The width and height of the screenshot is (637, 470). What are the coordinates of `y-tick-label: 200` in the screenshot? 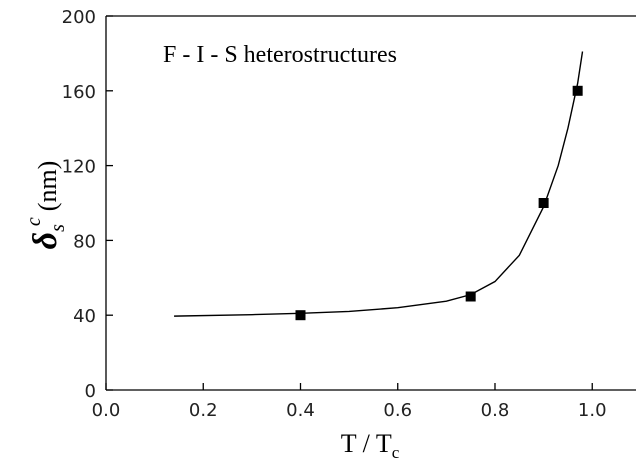 It's located at (79, 17).